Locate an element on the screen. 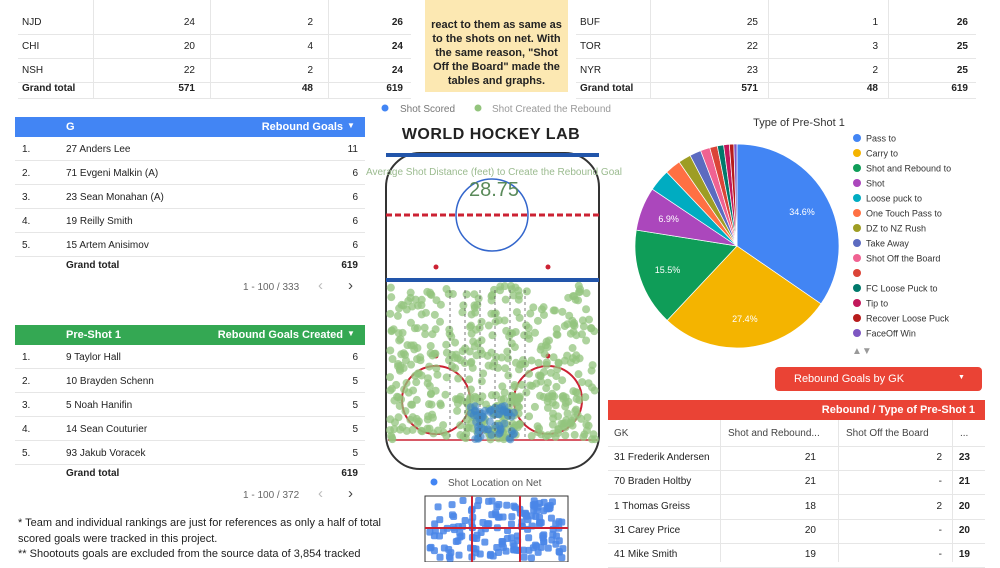  legend-label: Carry to is located at coordinates (882, 154).